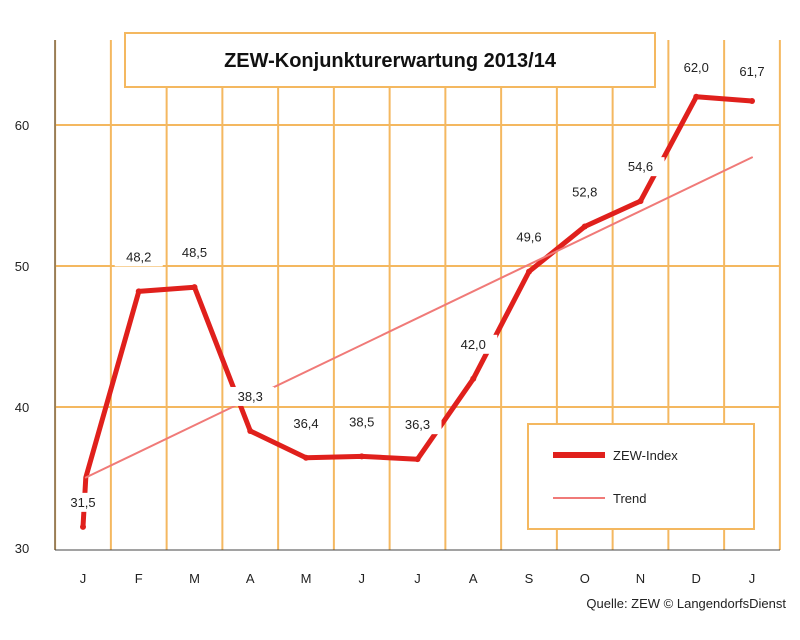 This screenshot has width=800, height=640. I want to click on data-label: 38,3, so click(250, 396).